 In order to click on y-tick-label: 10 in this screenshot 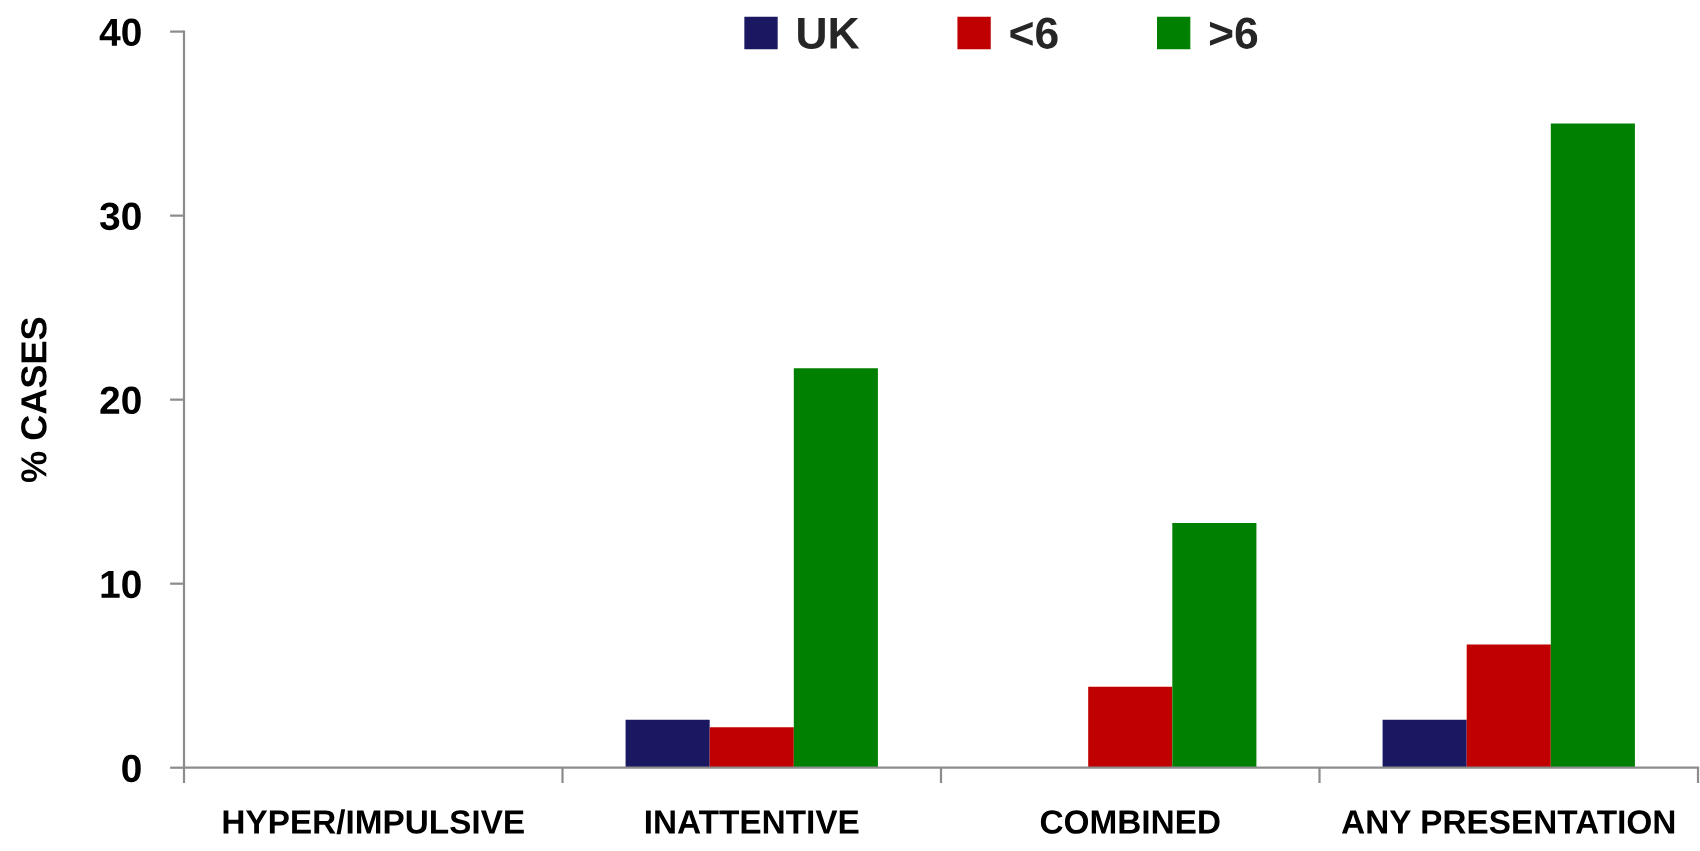, I will do `click(121, 584)`.